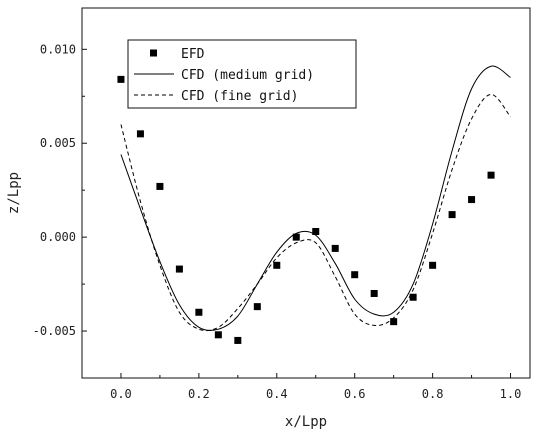 The width and height of the screenshot is (550, 436). Describe the element at coordinates (277, 394) in the screenshot. I see `x-tick-label: 0.4` at that location.